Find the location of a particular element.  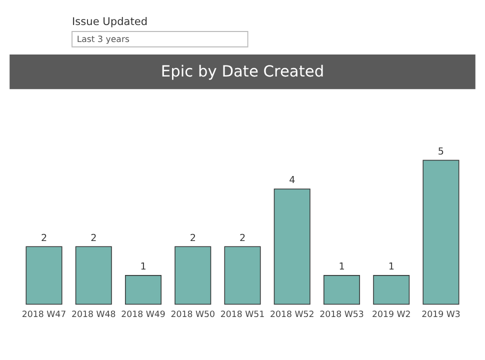

x-tick-label: 2018 W51 is located at coordinates (242, 315).